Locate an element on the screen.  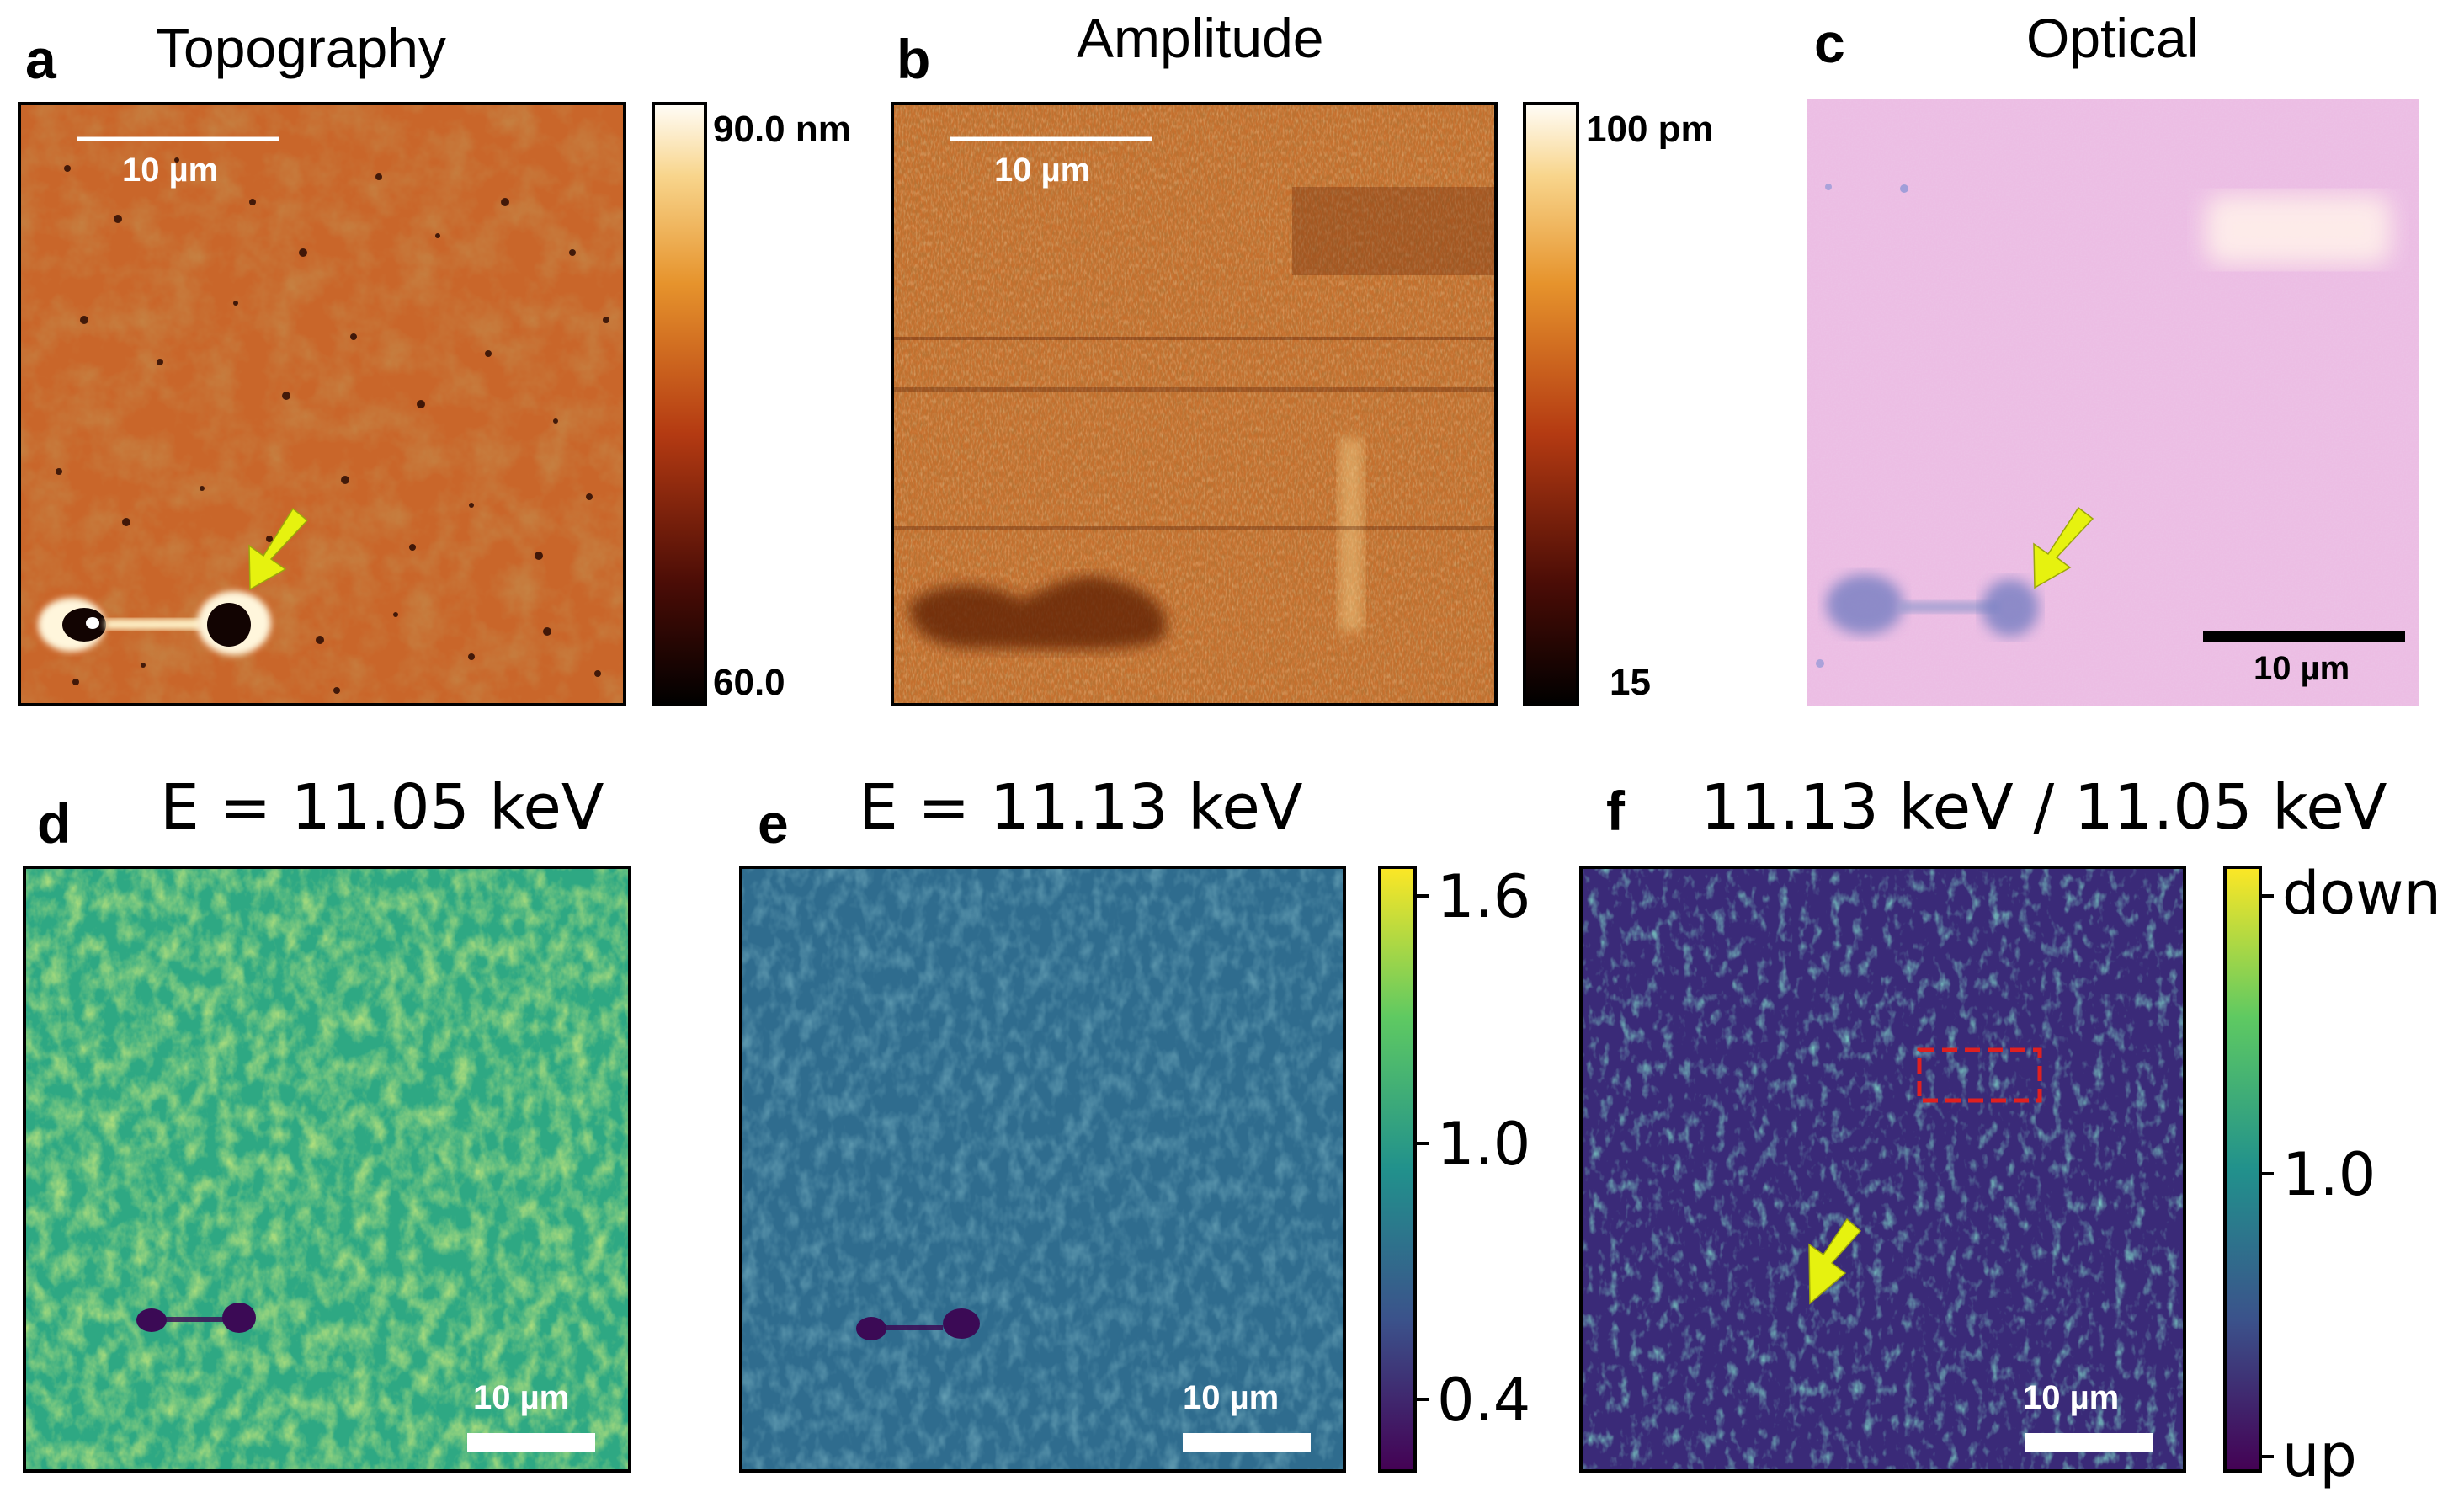
panel-title-optical: Optical is located at coordinates (2113, 38).